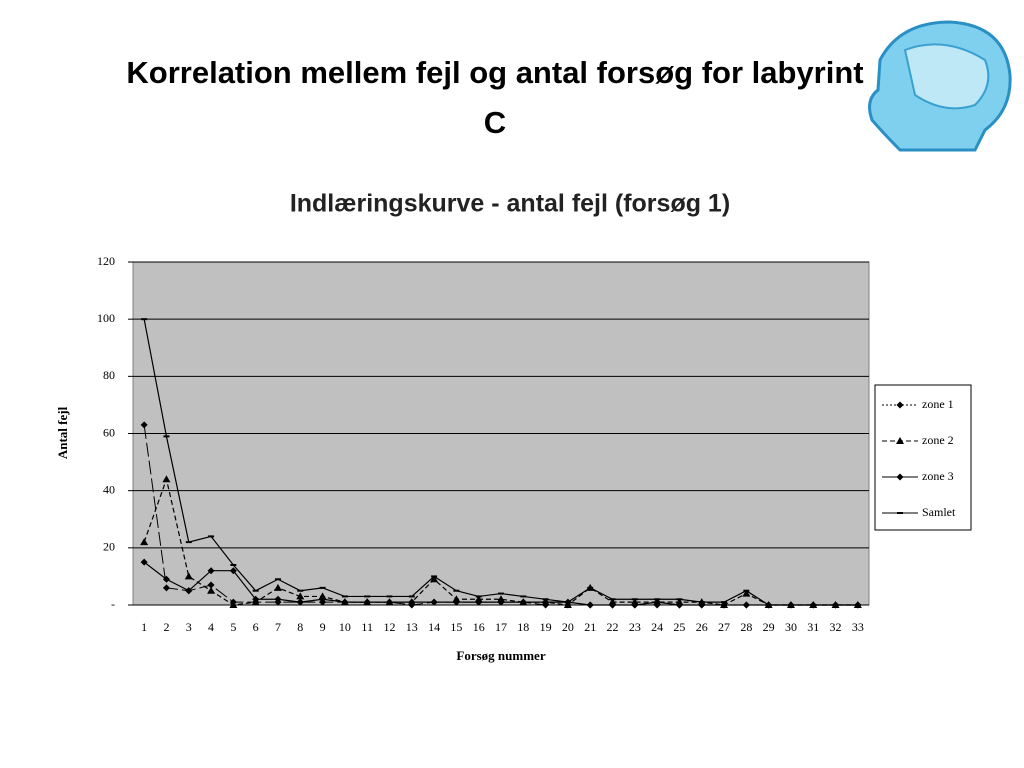  Describe the element at coordinates (412, 627) in the screenshot. I see `x-tick-label: 13` at that location.